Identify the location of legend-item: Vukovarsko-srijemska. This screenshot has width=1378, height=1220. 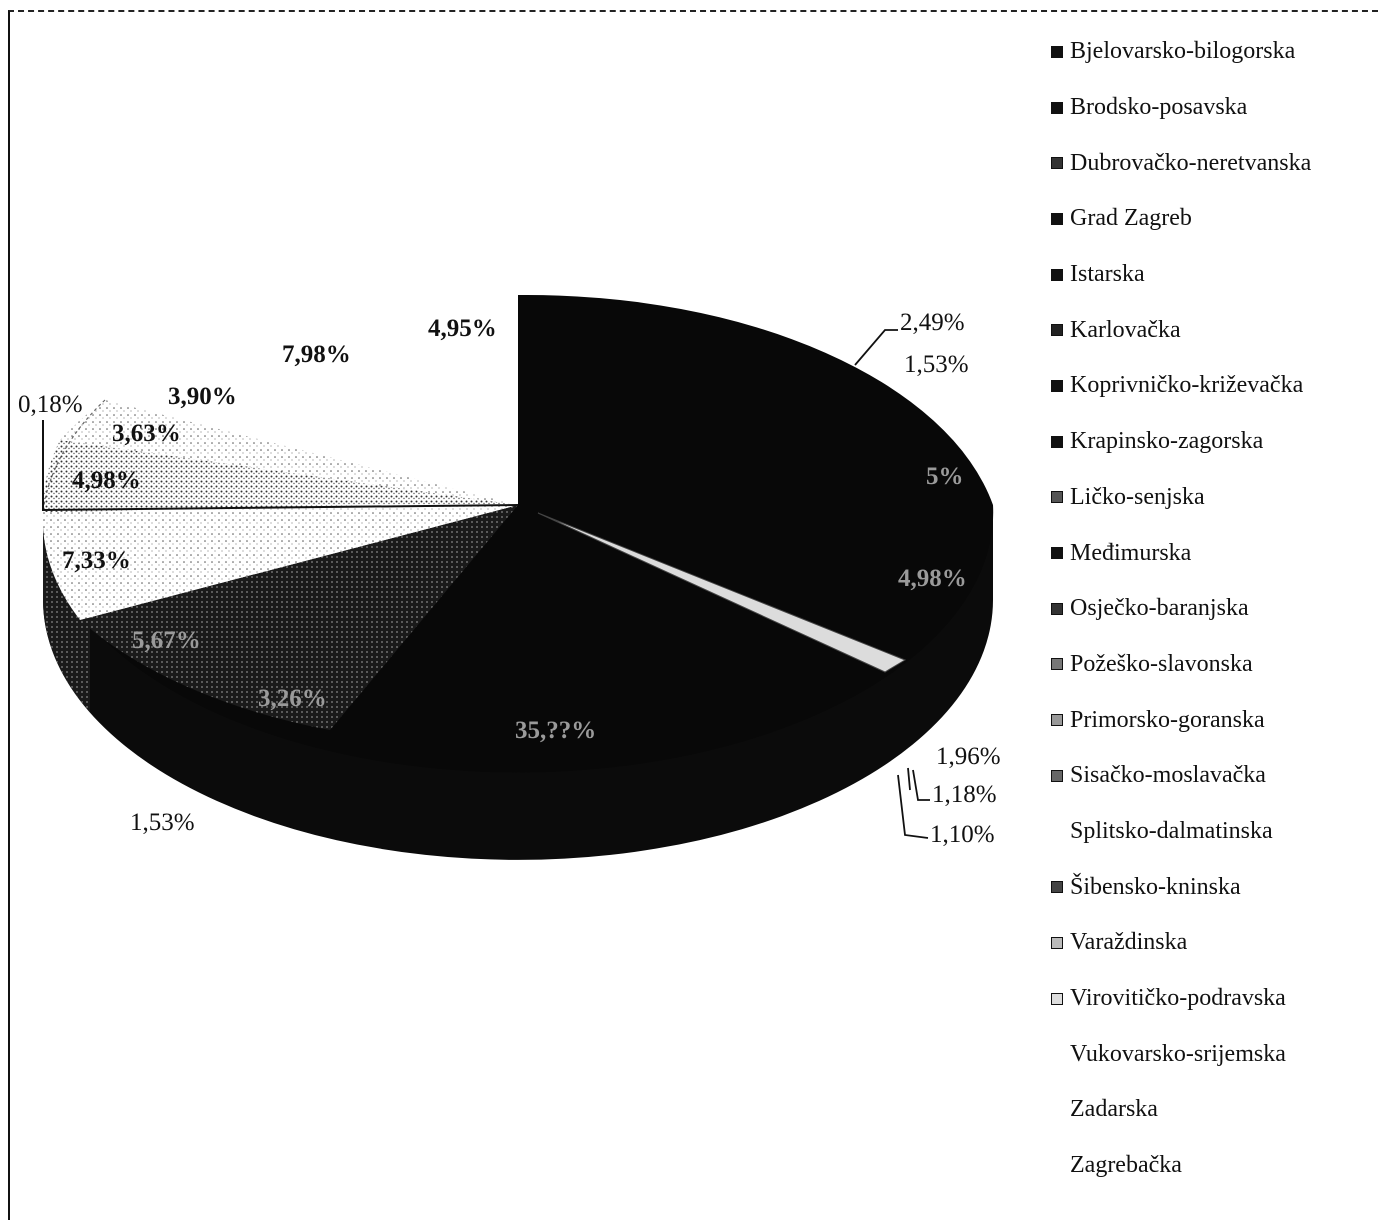
(1205, 1054).